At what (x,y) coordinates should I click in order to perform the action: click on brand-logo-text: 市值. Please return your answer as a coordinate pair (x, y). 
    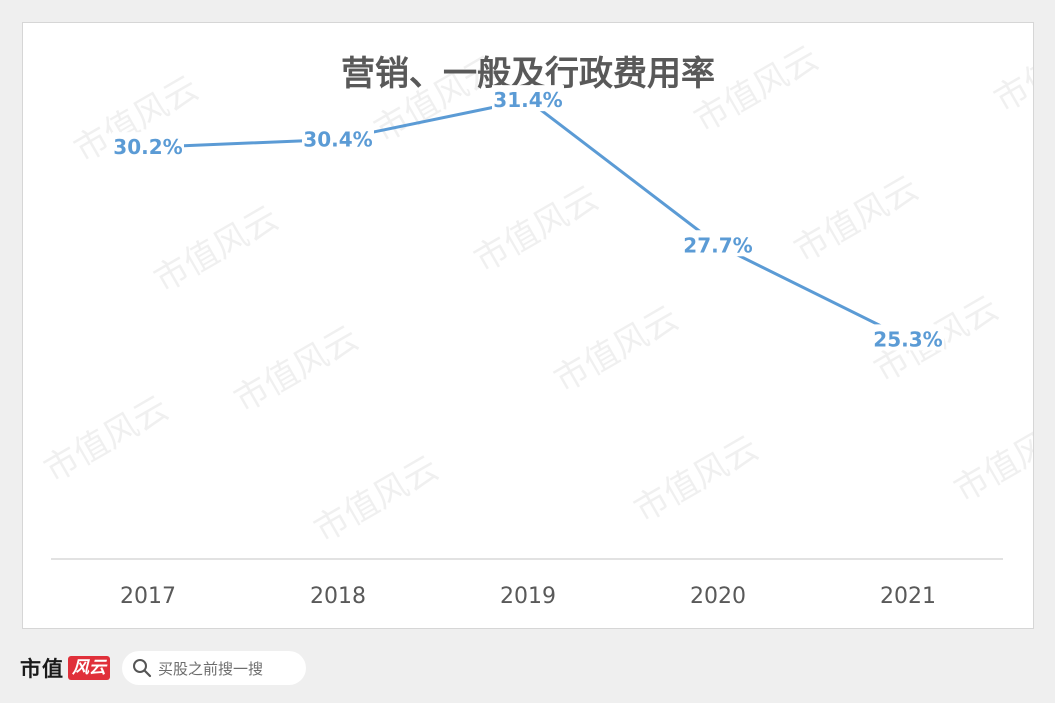
    Looking at the image, I should click on (42, 668).